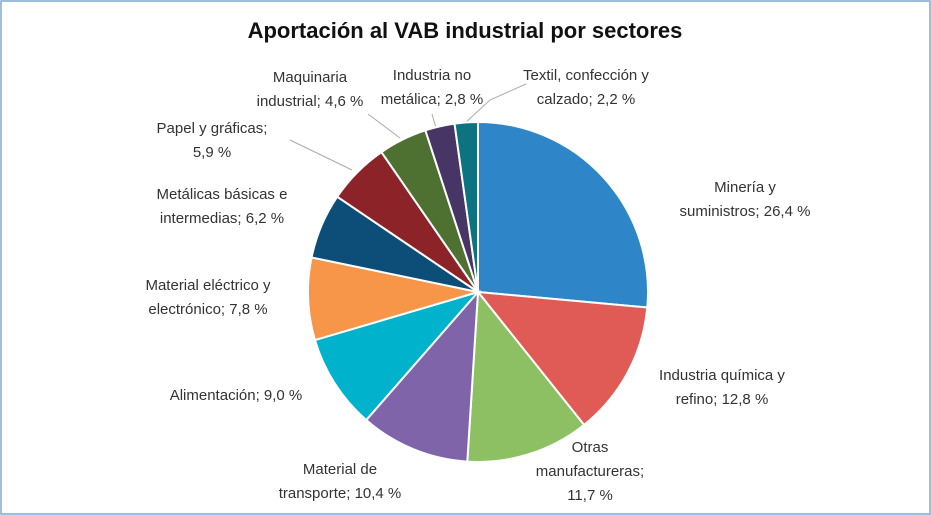 This screenshot has height=515, width=931. I want to click on data-label-line: 5,9 %, so click(212, 152).